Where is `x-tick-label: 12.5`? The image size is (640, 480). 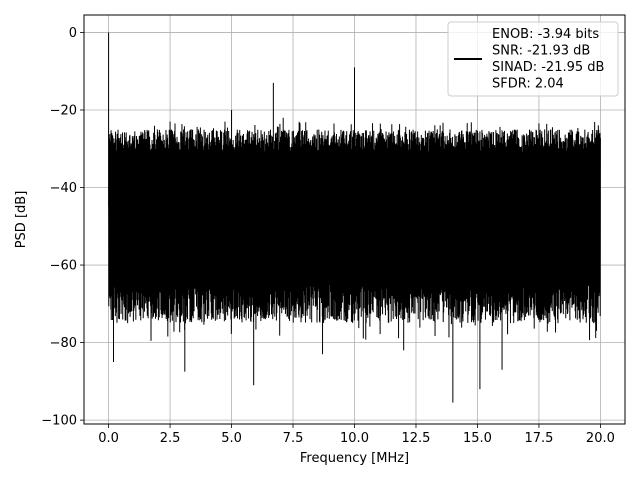
x-tick-label: 12.5 is located at coordinates (416, 438).